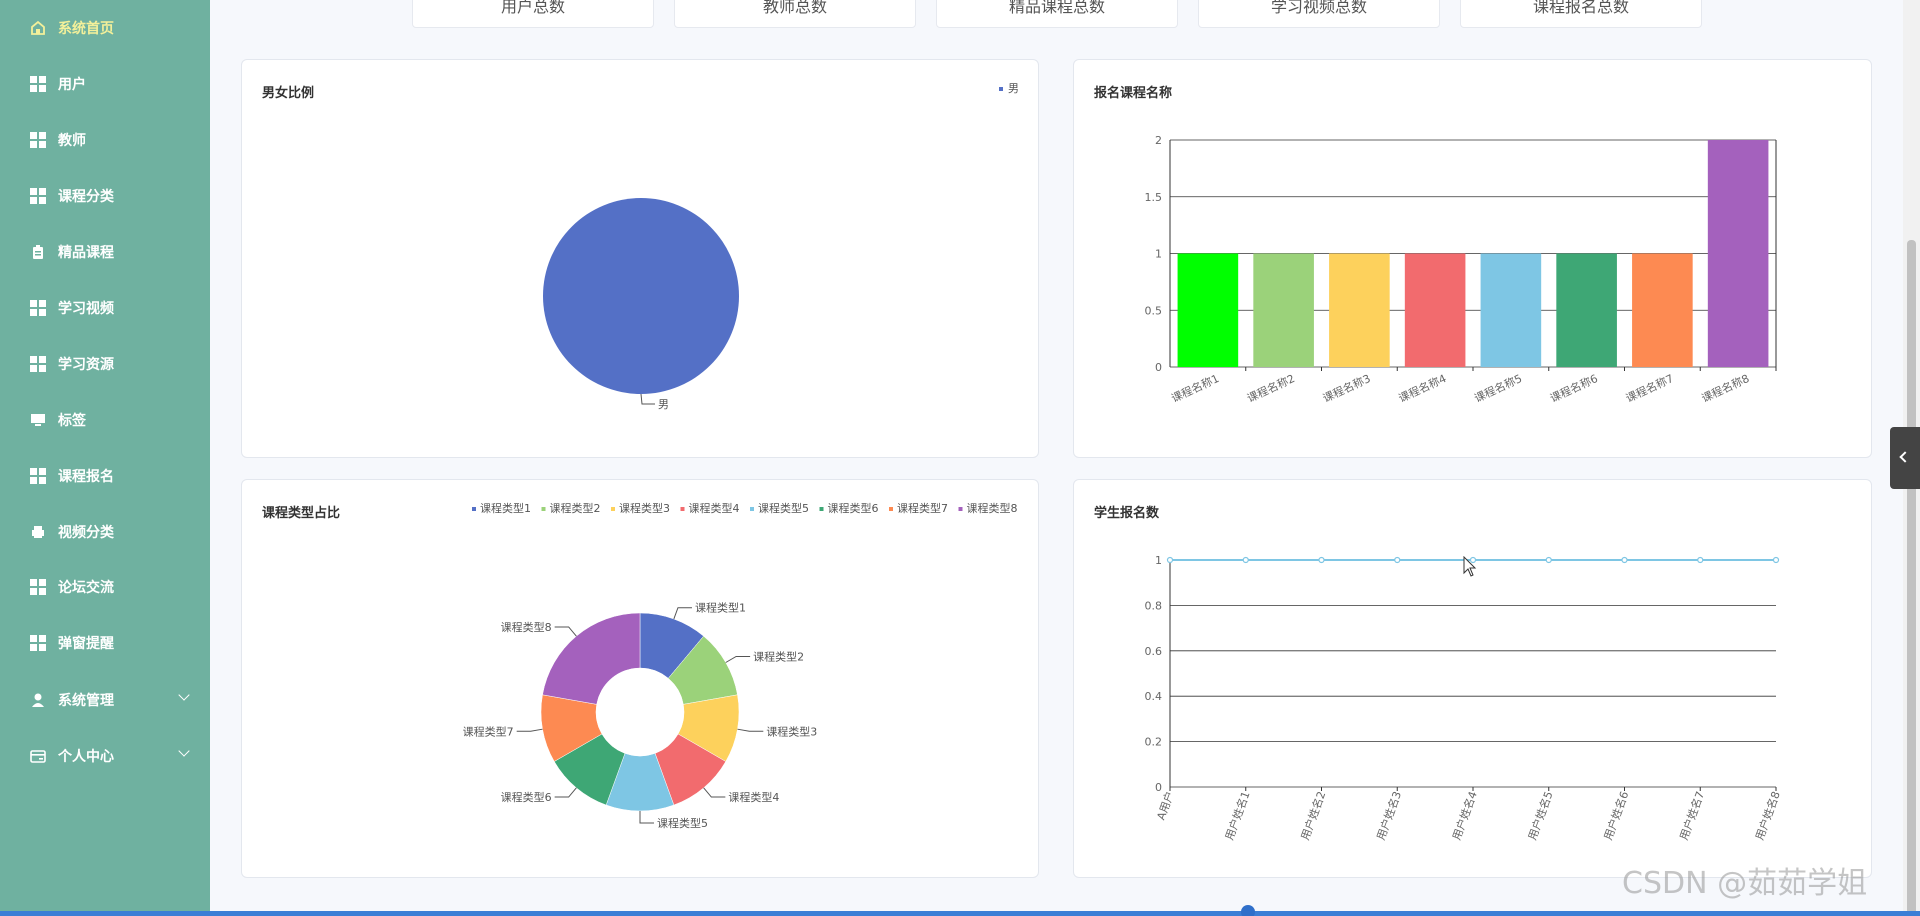 The image size is (1920, 916). What do you see at coordinates (1911, 578) in the screenshot?
I see `scrollbar-thumb` at bounding box center [1911, 578].